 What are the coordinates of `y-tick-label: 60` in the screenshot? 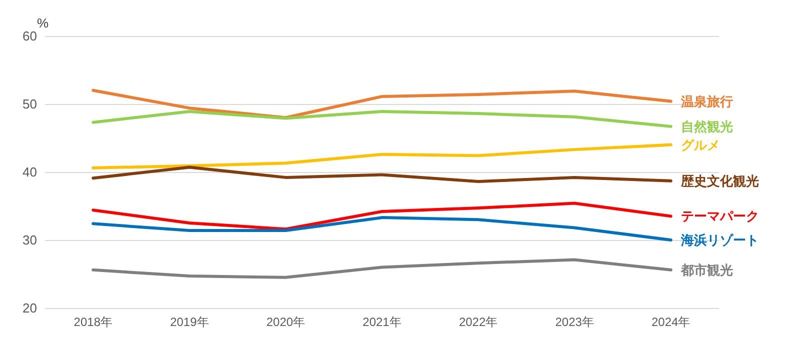 It's located at (29, 36).